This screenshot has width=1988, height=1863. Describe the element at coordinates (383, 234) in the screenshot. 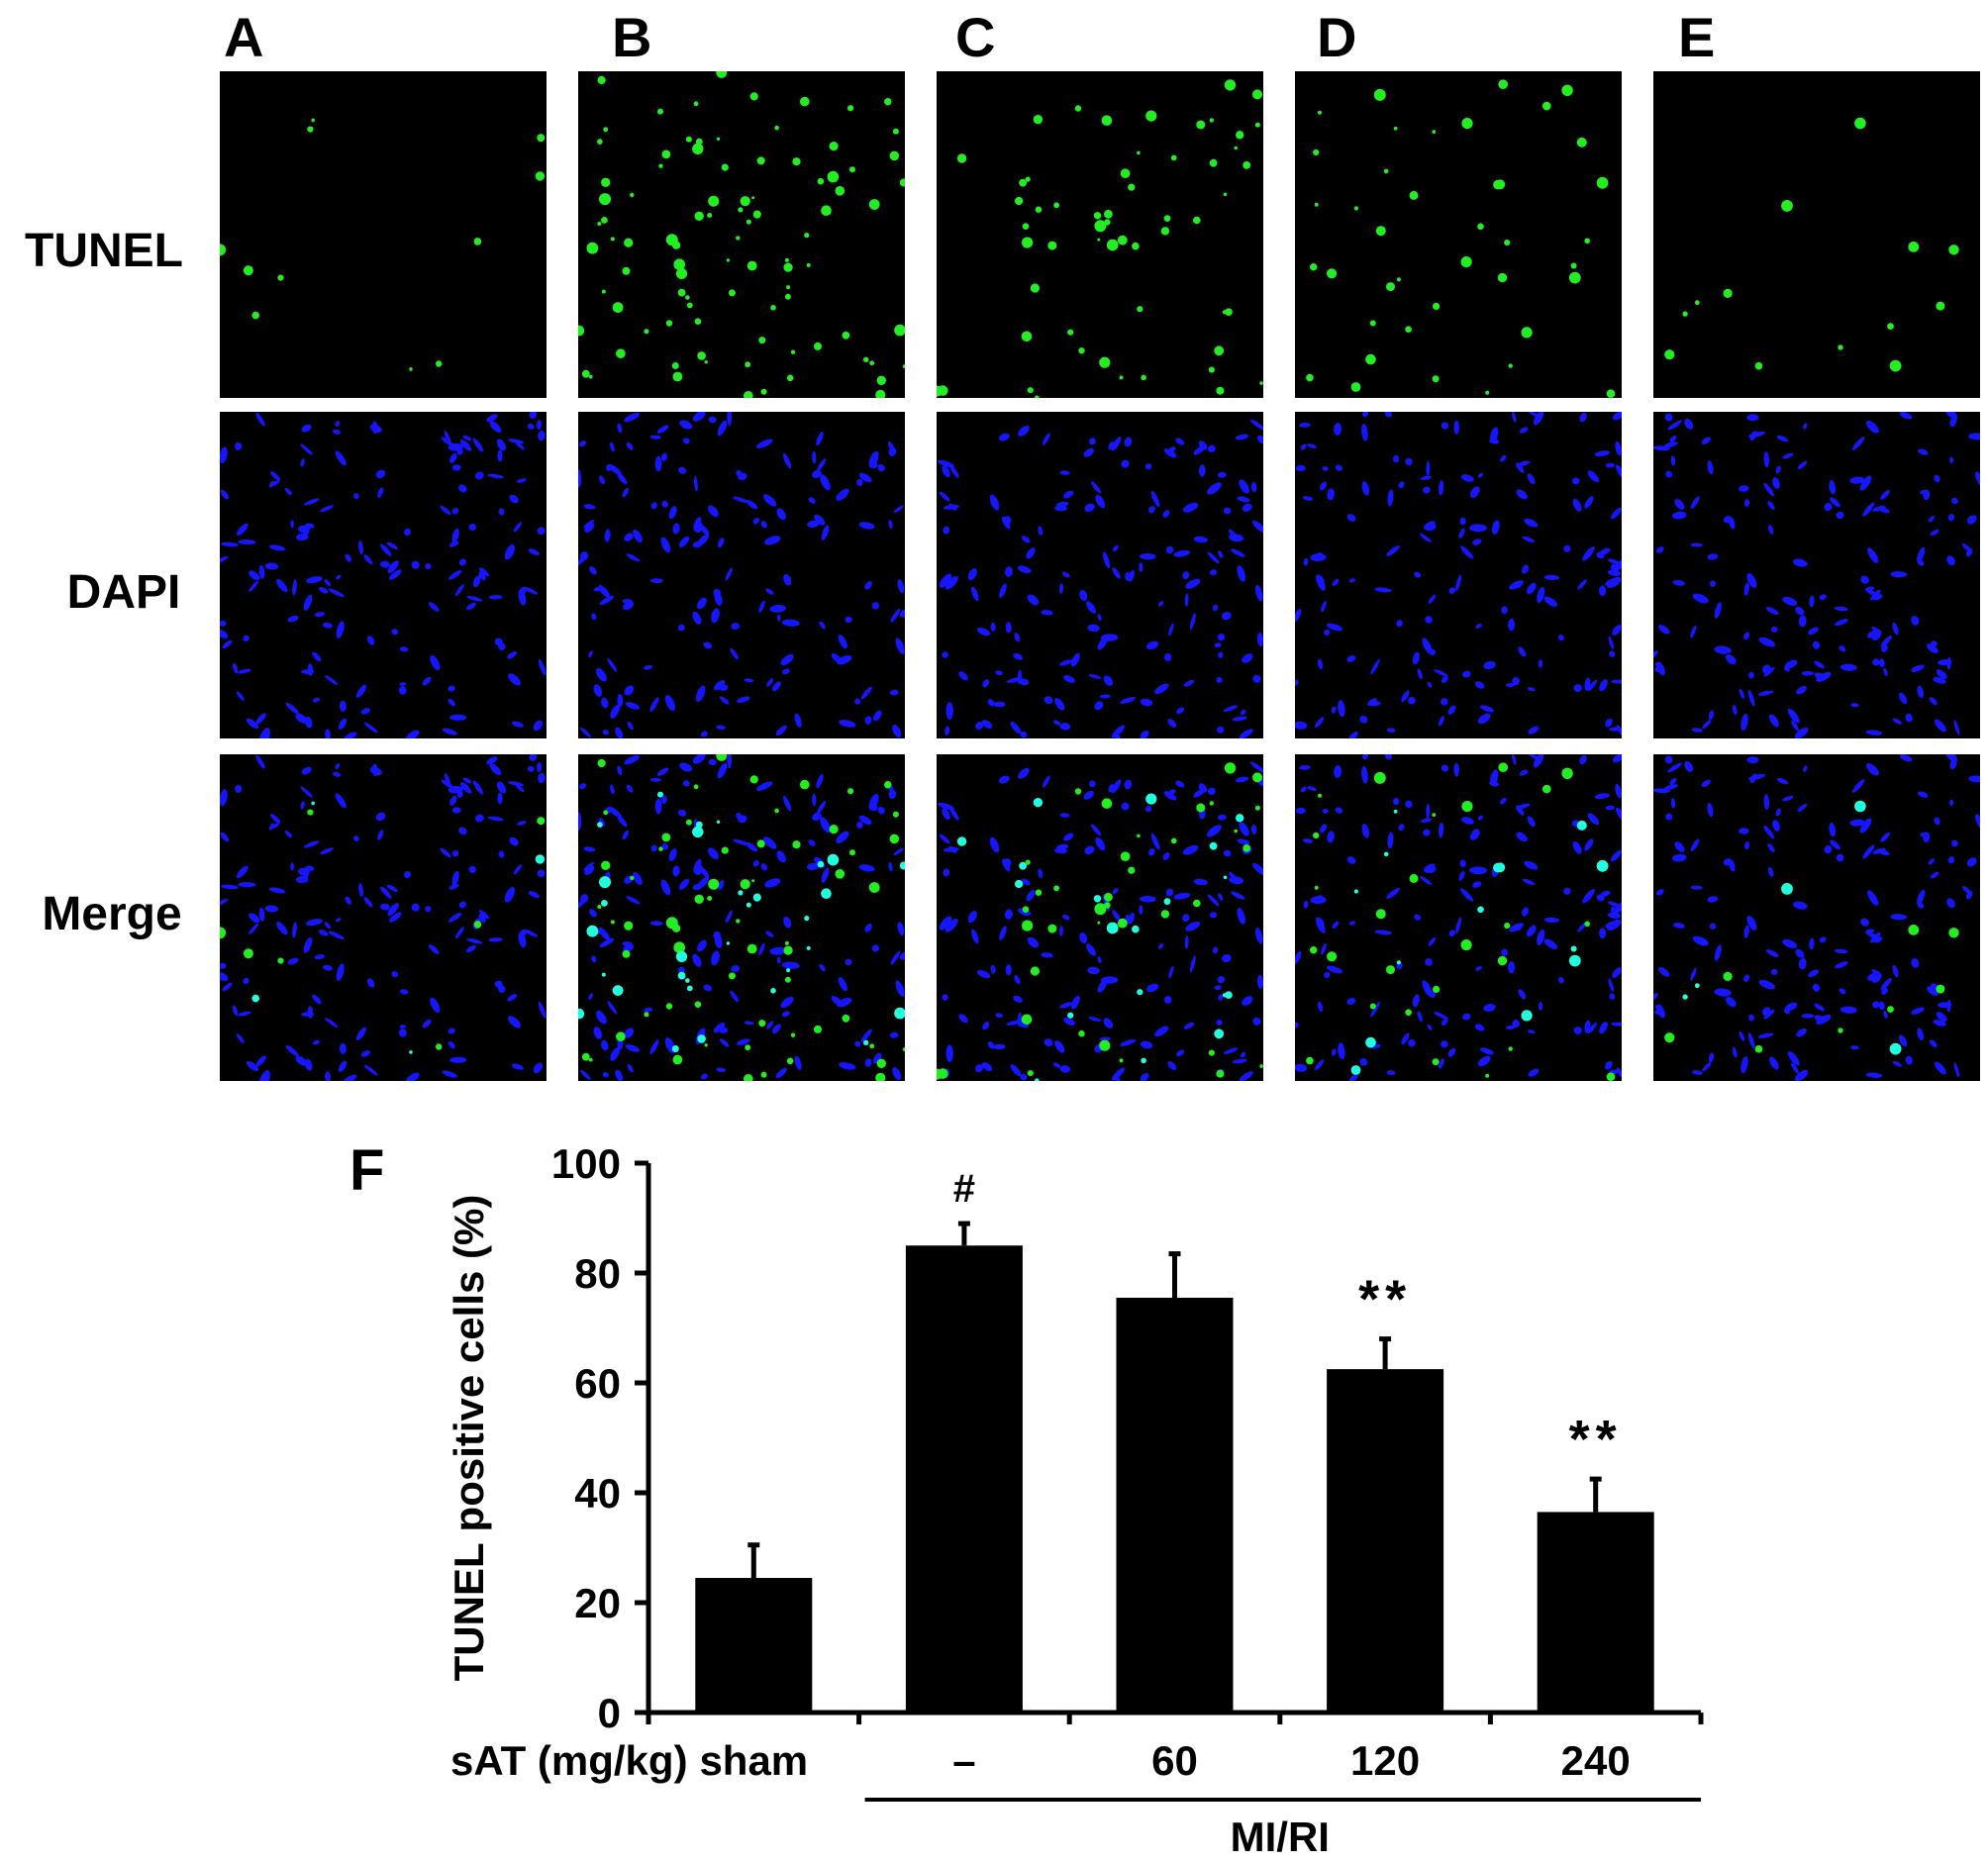

I see `micrograph-tunel-a` at that location.